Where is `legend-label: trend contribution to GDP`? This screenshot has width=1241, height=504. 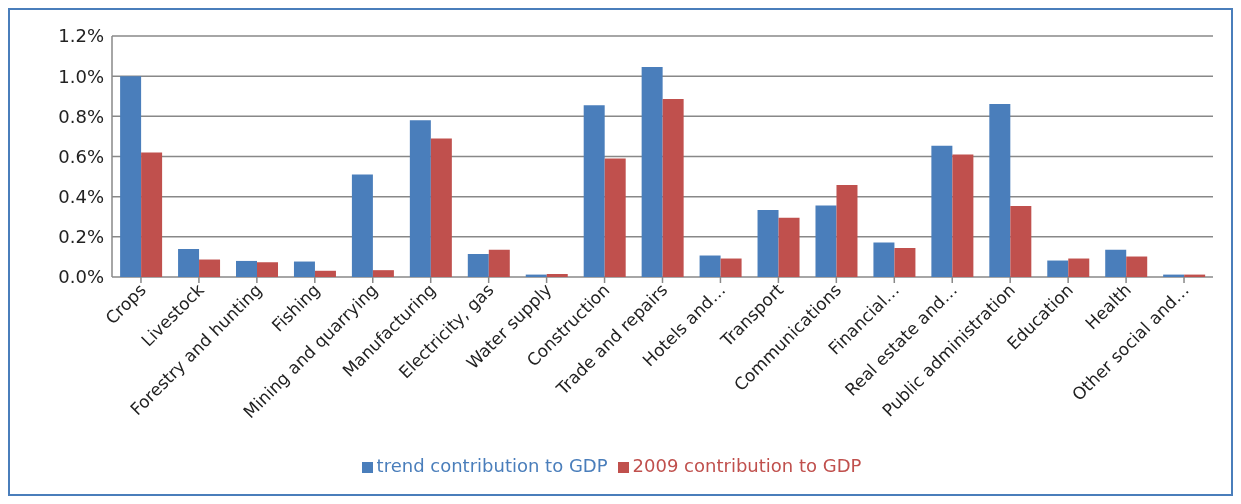 legend-label: trend contribution to GDP is located at coordinates (492, 465).